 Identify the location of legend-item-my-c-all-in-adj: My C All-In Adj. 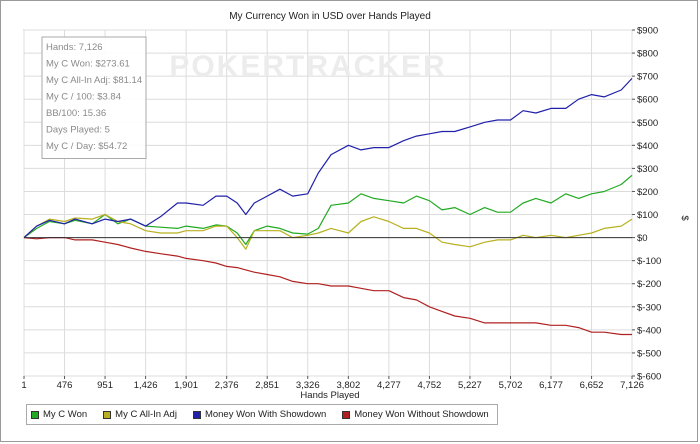
(140, 414).